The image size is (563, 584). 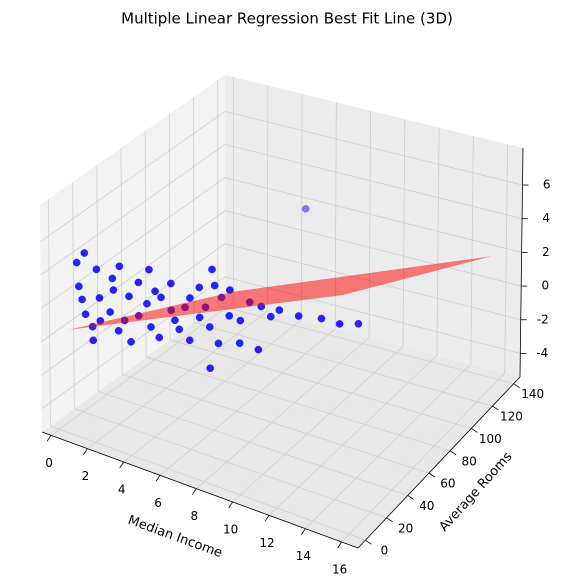 What do you see at coordinates (405, 528) in the screenshot?
I see `y-tick-label: 20` at bounding box center [405, 528].